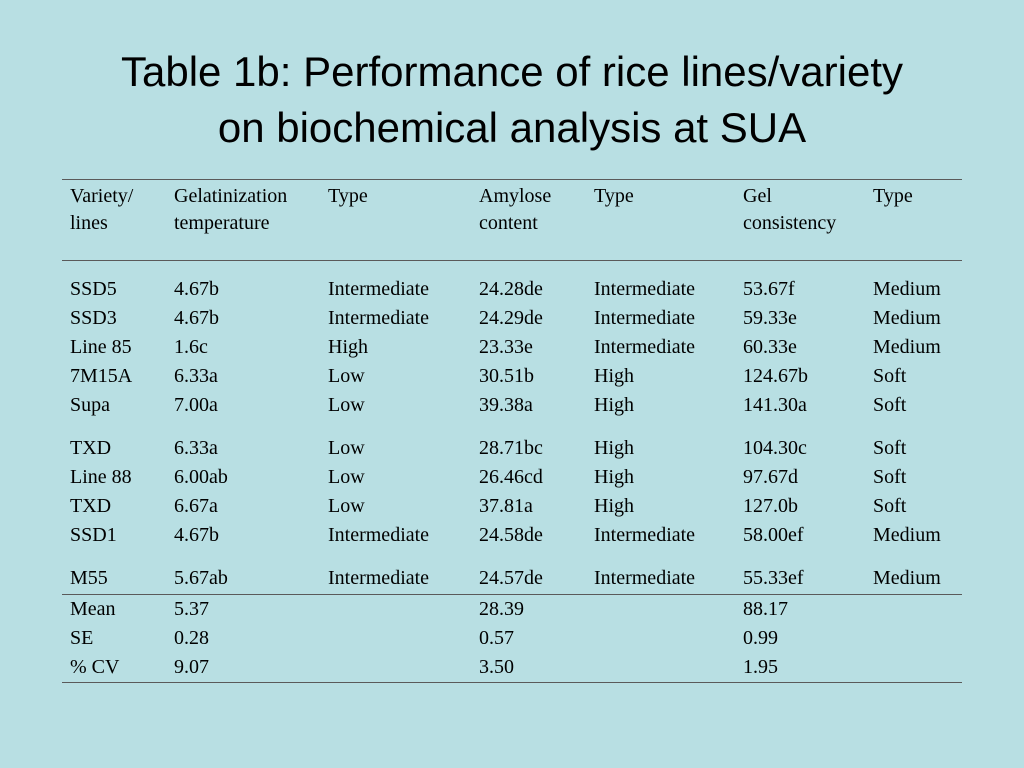 This screenshot has width=1024, height=768. What do you see at coordinates (196, 448) in the screenshot?
I see `table-cell: 6.33a` at bounding box center [196, 448].